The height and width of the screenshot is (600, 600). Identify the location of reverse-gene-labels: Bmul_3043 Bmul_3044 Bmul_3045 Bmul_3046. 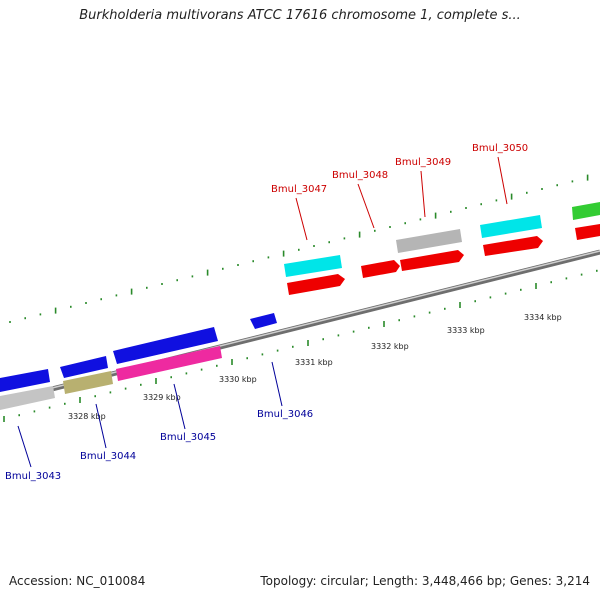
(159, 421).